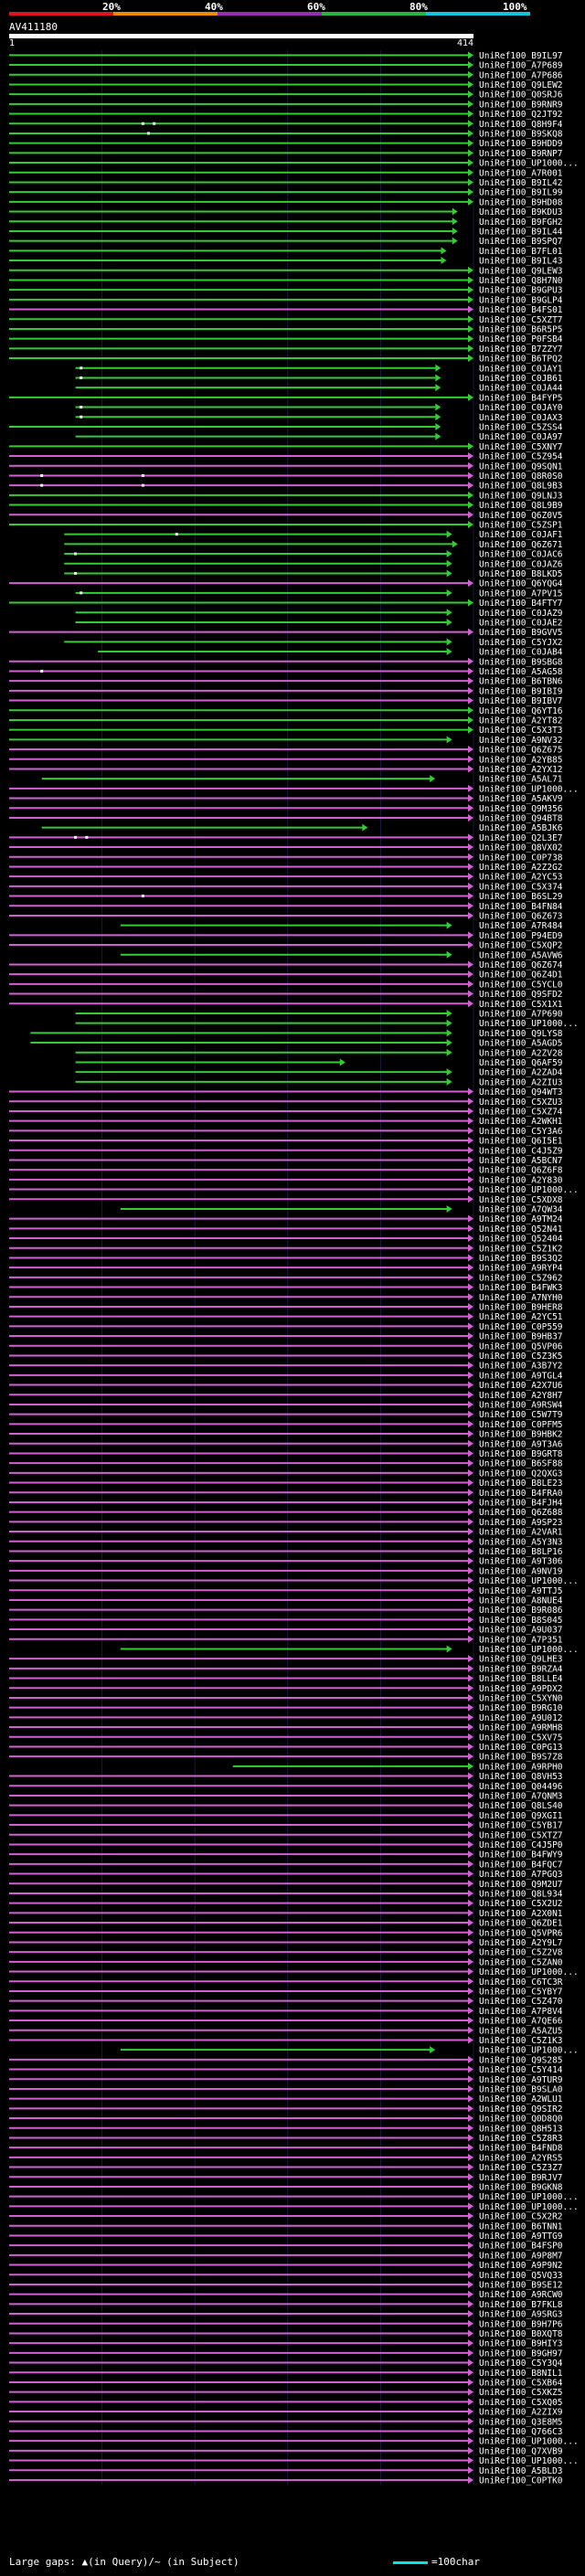  What do you see at coordinates (286, 1473) in the screenshot?
I see `hit-row: UniRef100_Q2QXG3` at bounding box center [286, 1473].